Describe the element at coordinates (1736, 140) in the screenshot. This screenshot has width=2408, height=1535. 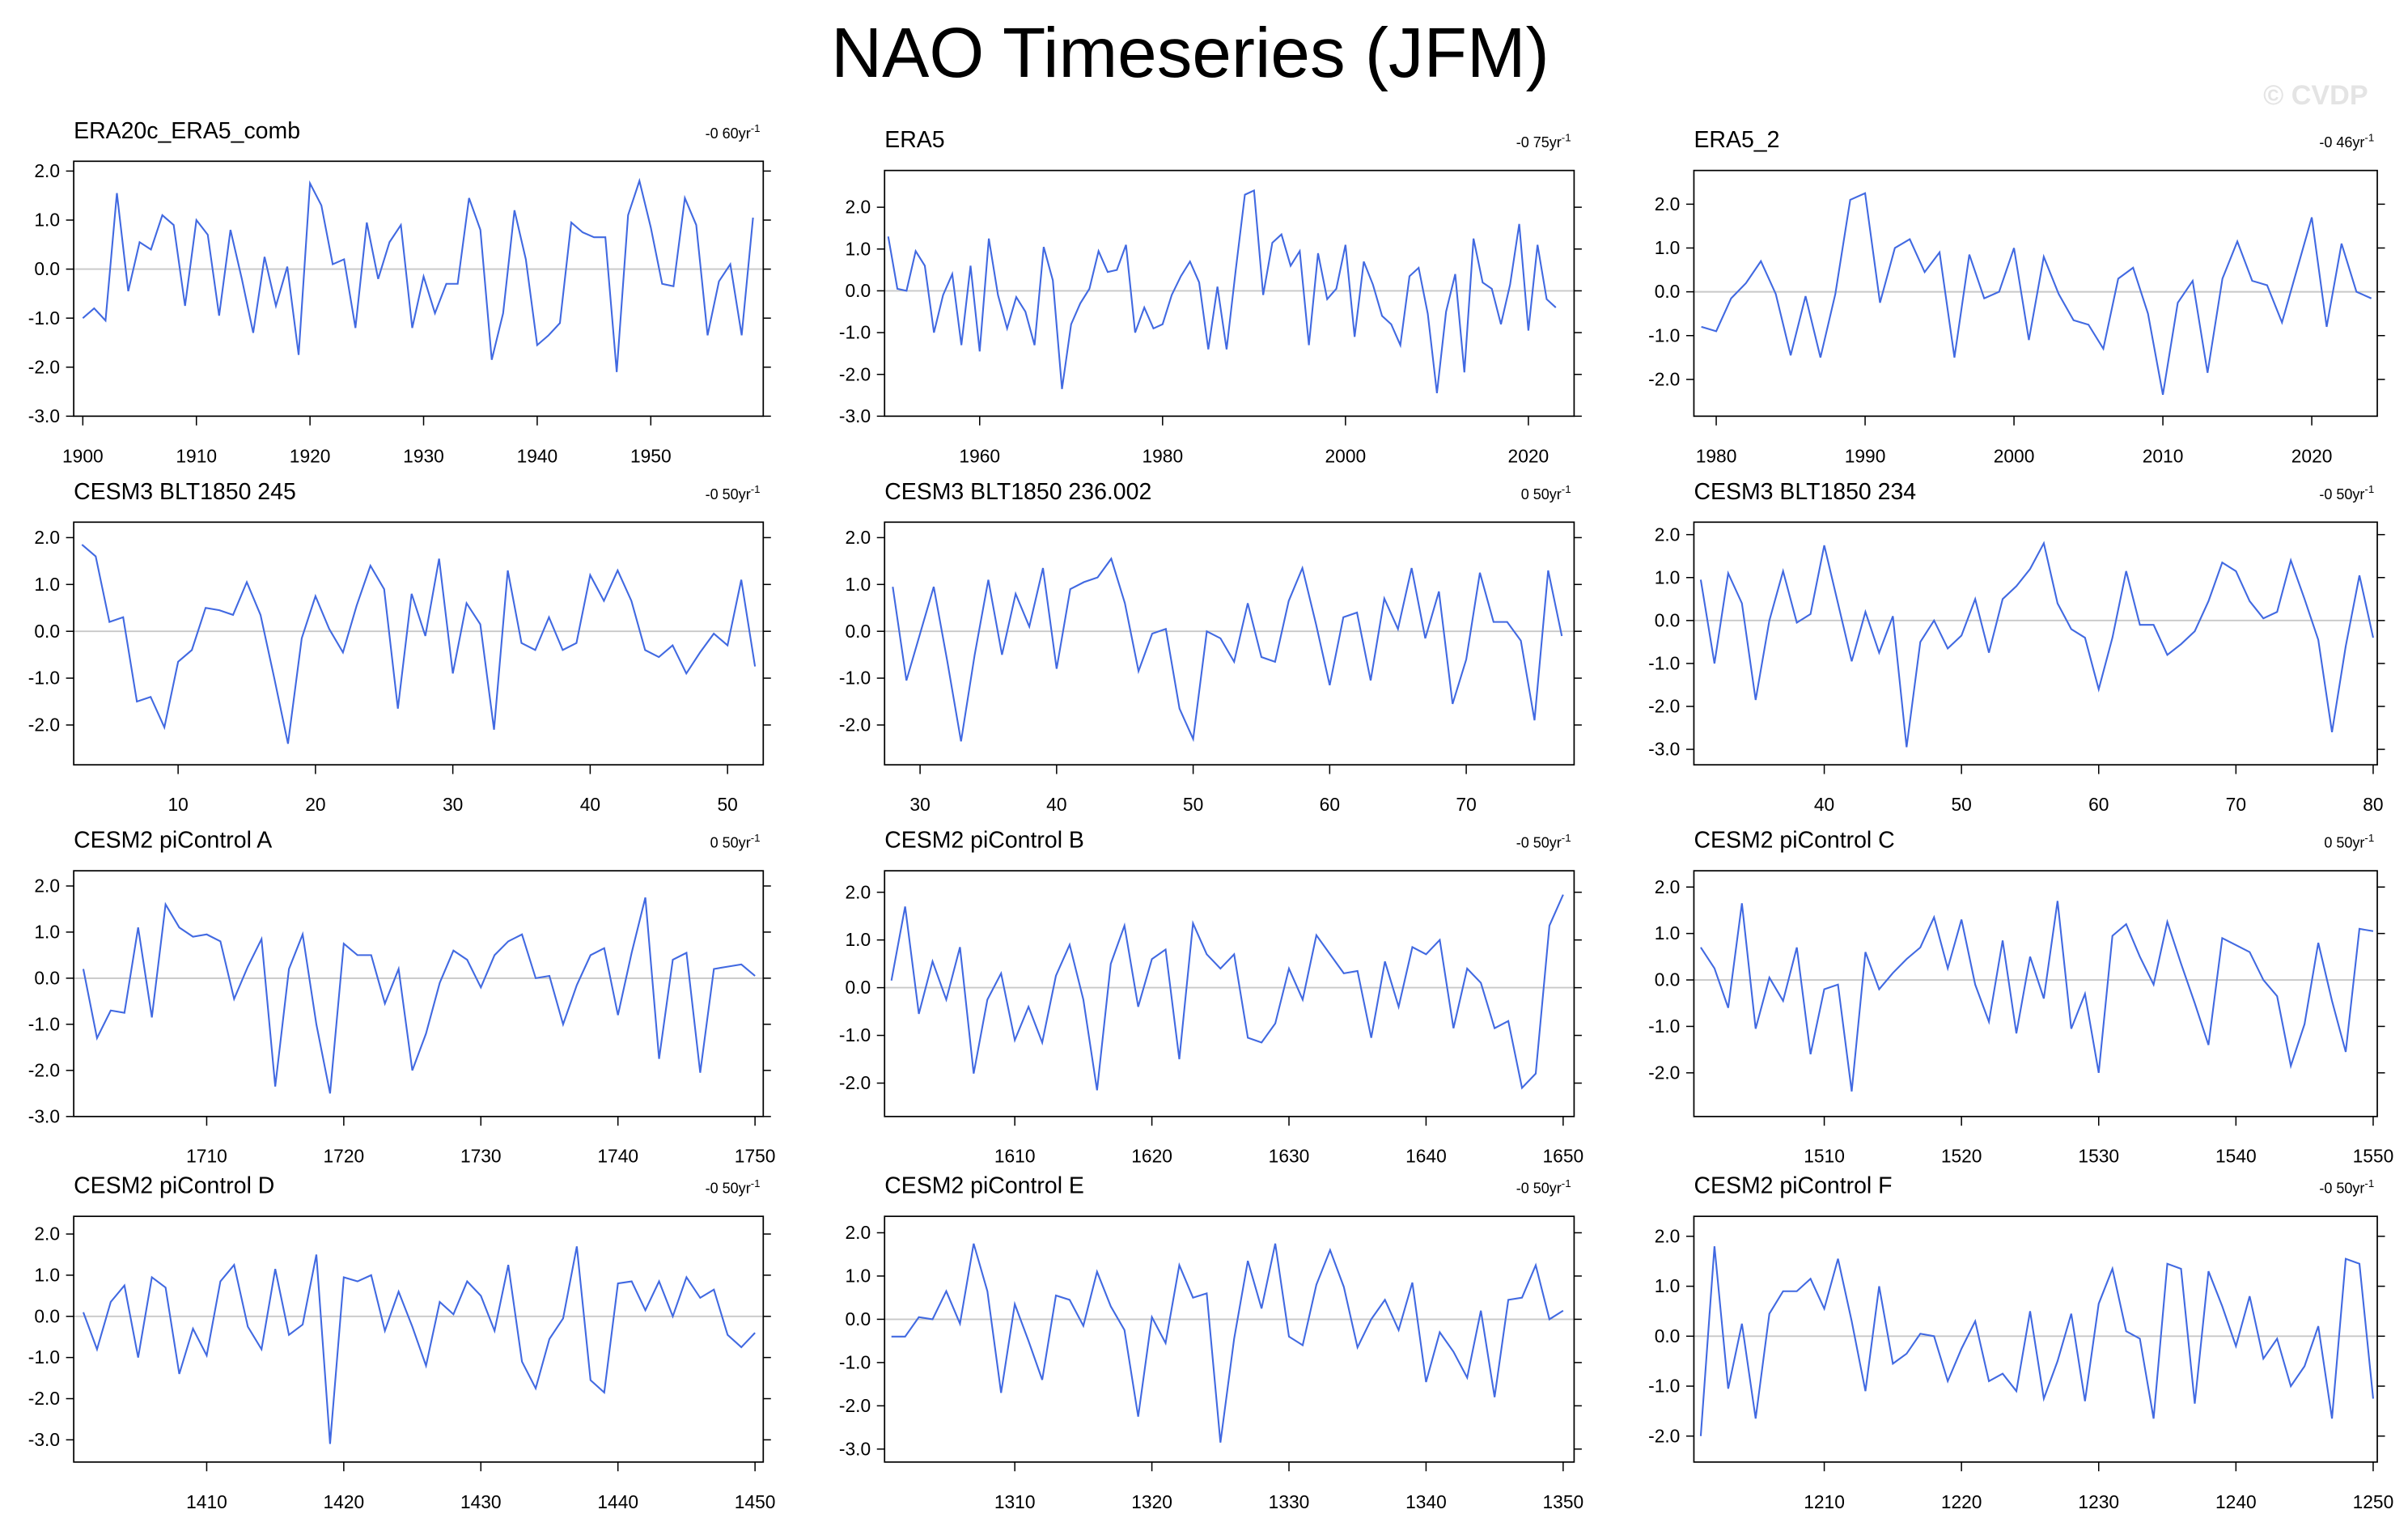
I see `panel-title: ERA5_2` at that location.